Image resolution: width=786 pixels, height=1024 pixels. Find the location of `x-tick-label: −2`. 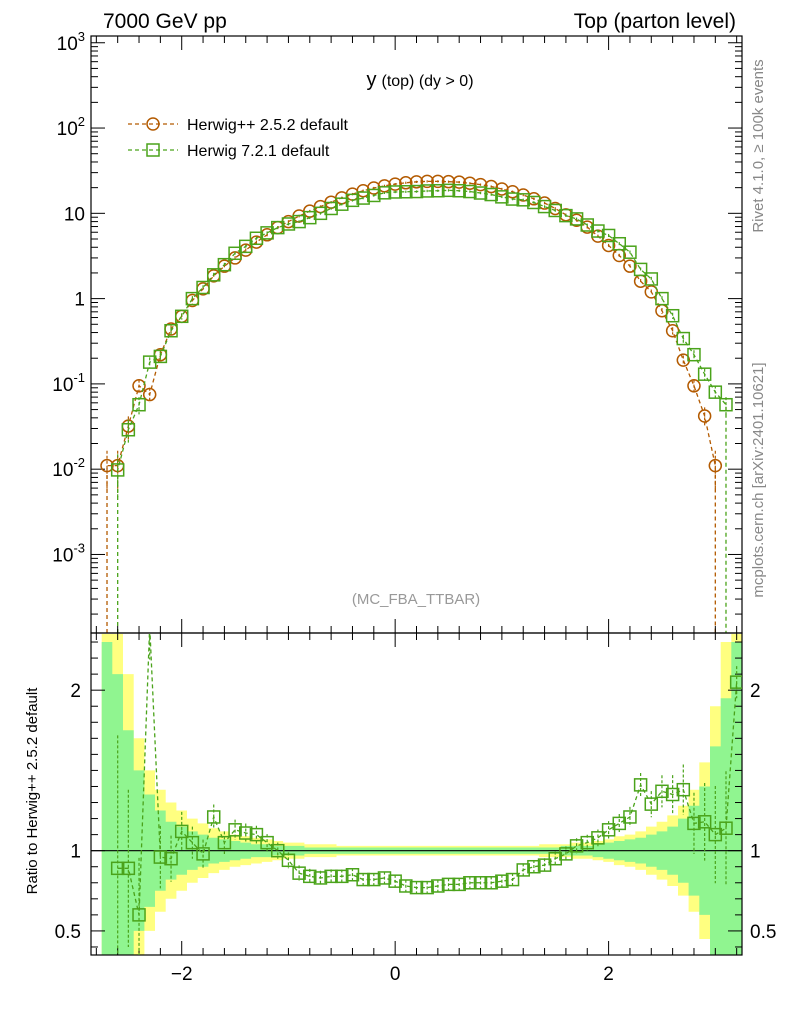

x-tick-label: −2 is located at coordinates (182, 974).